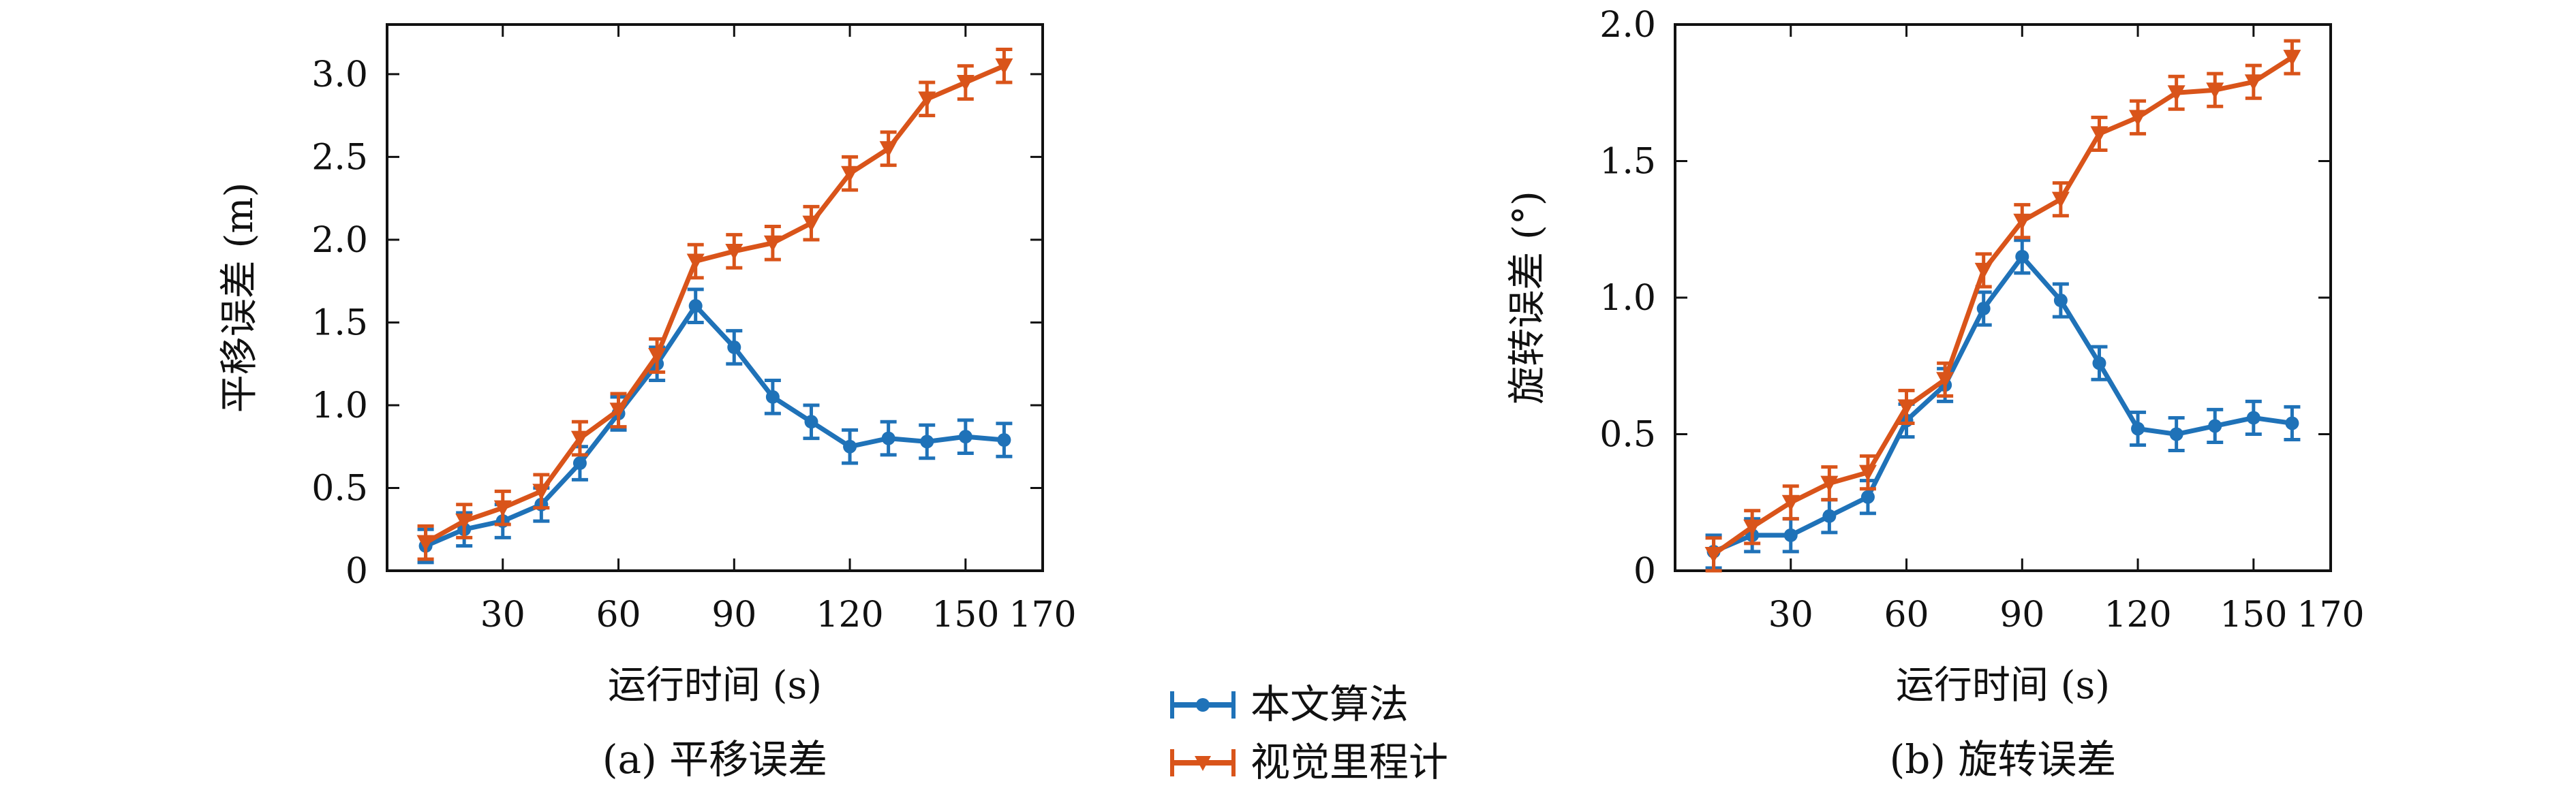  I want to click on y-tick-label-b: 0.5, so click(1627, 435).